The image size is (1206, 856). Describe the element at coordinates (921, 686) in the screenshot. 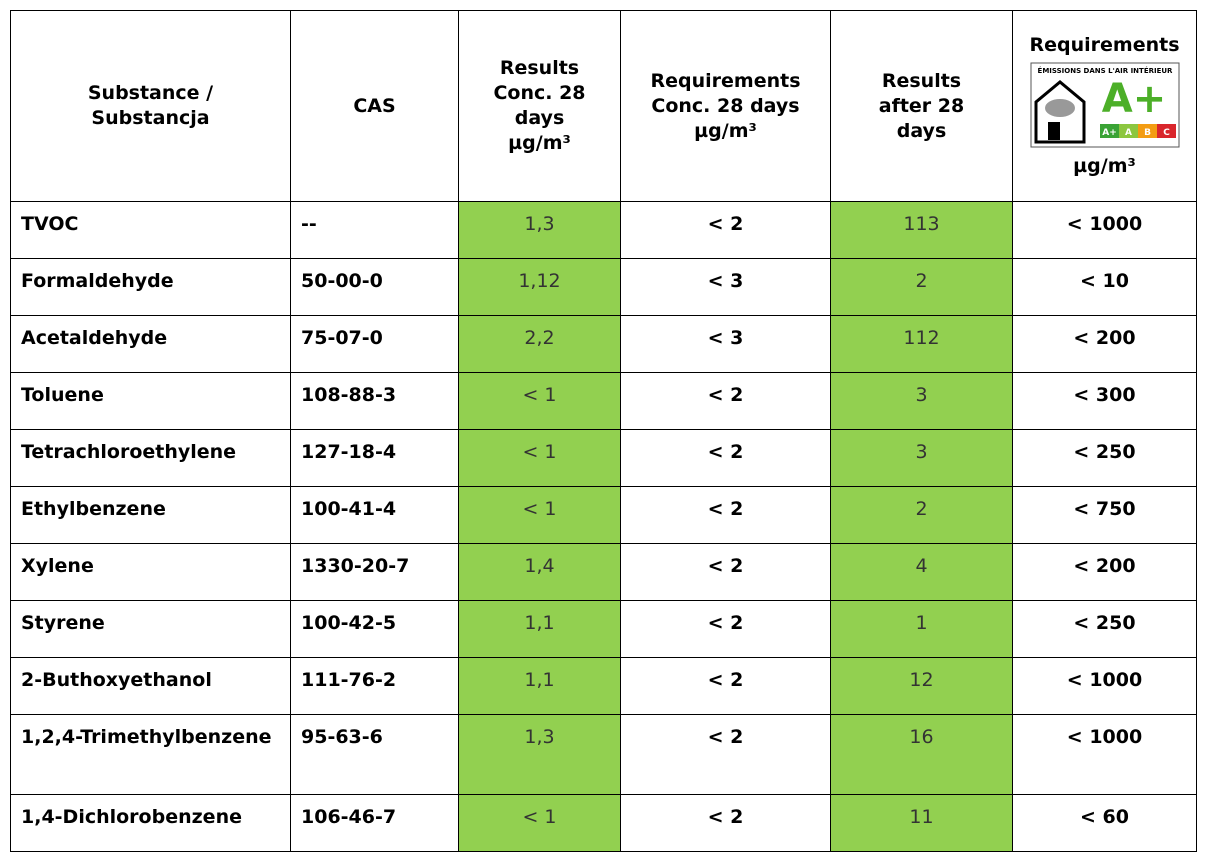

I see `value-cell: 12` at that location.